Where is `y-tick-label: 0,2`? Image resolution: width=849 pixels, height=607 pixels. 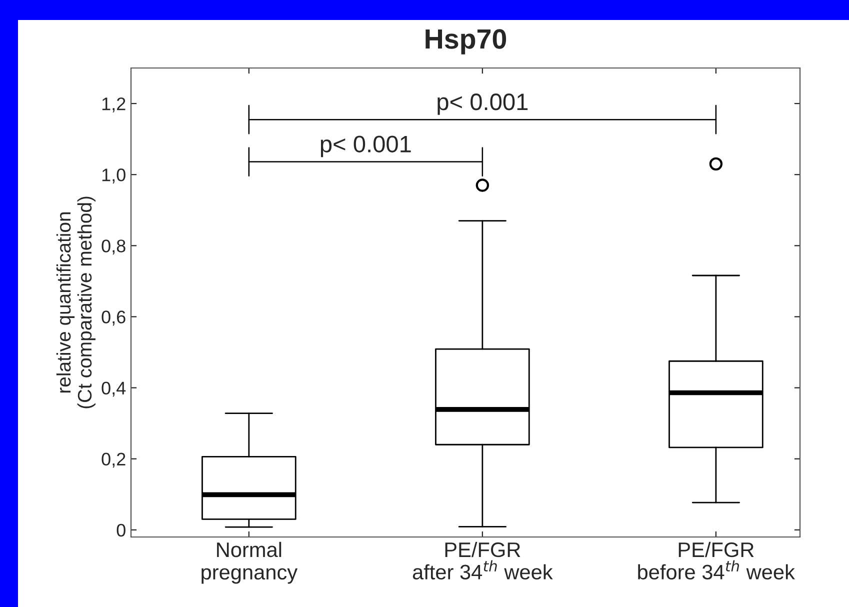
y-tick-label: 0,2 is located at coordinates (114, 460).